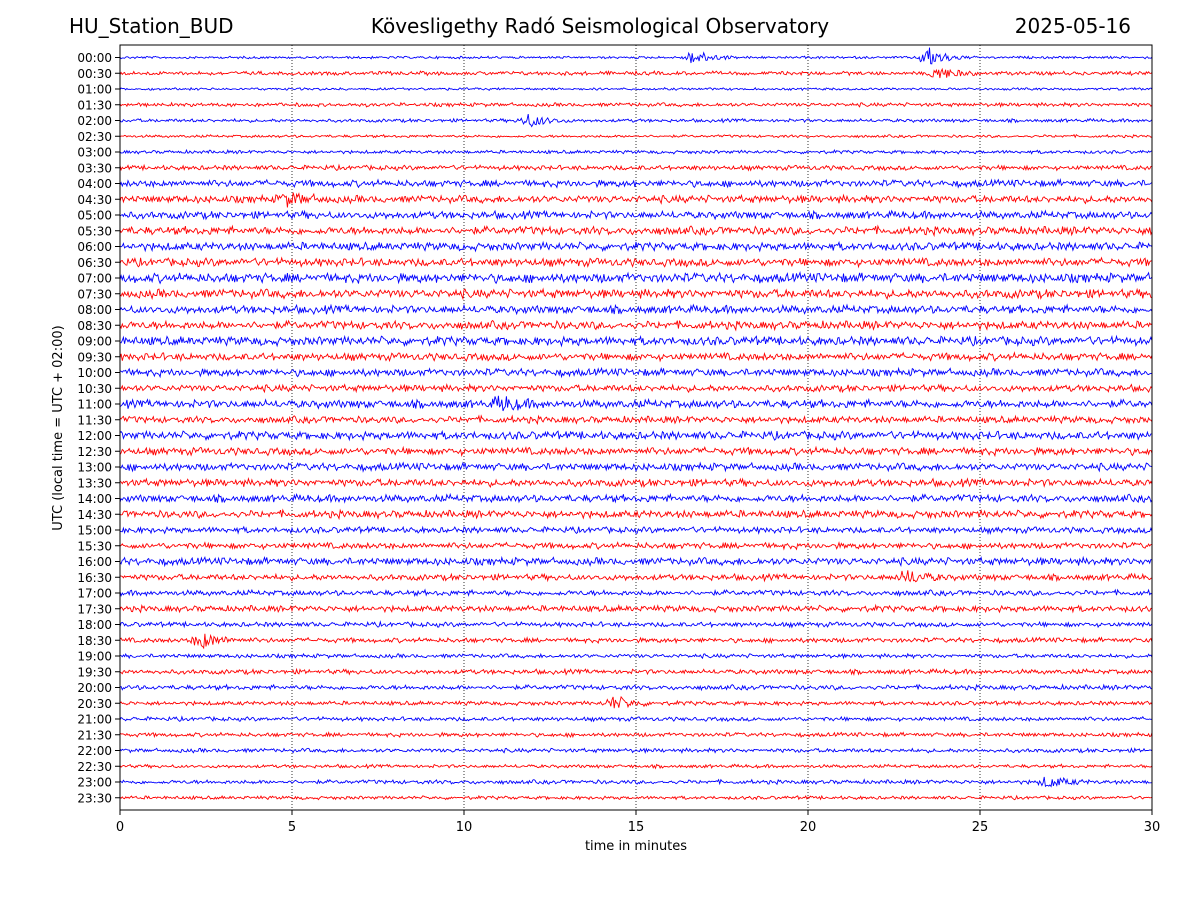  What do you see at coordinates (980, 827) in the screenshot?
I see `x-tick-label: 25` at bounding box center [980, 827].